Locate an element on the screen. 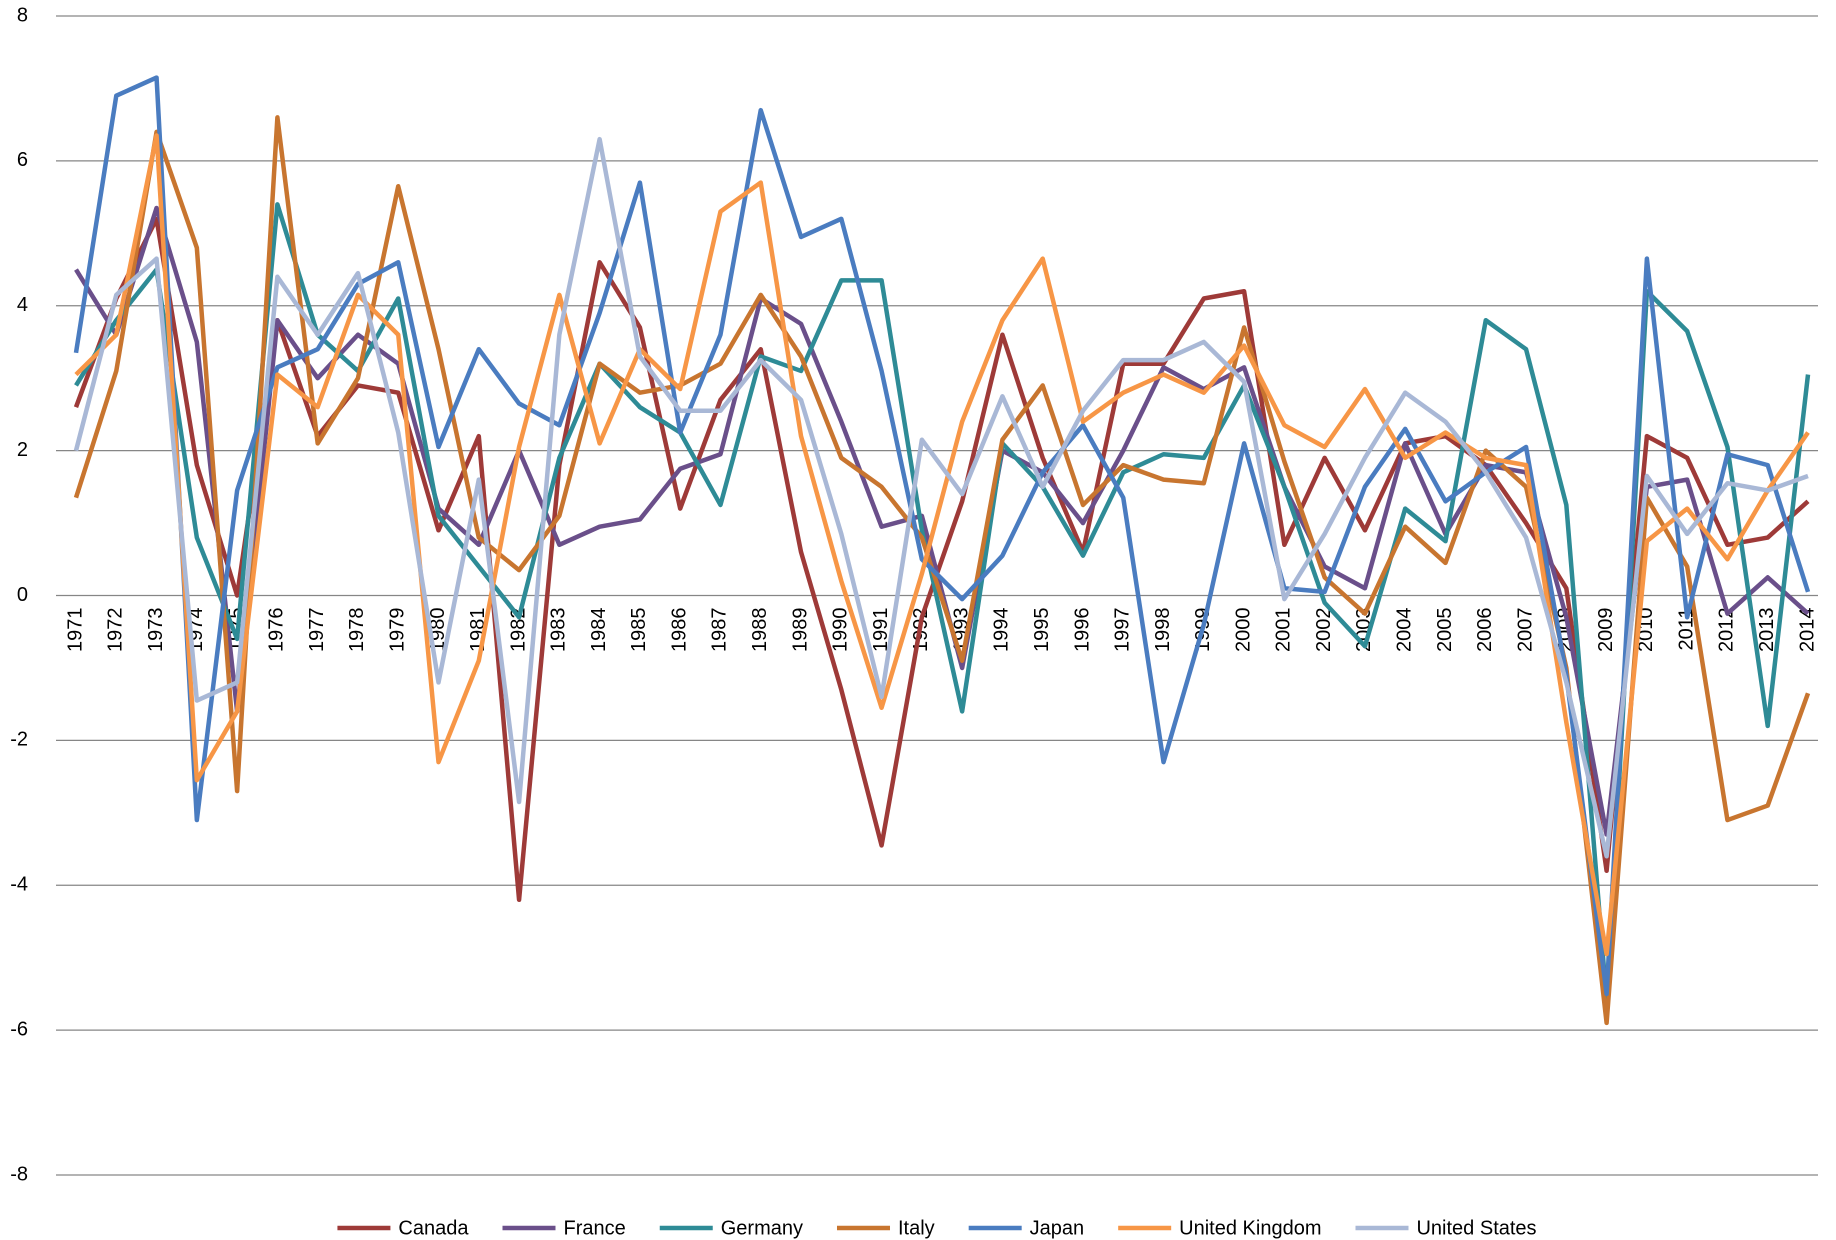 The width and height of the screenshot is (1836, 1240). y-tick-label: 2 is located at coordinates (22, 450).